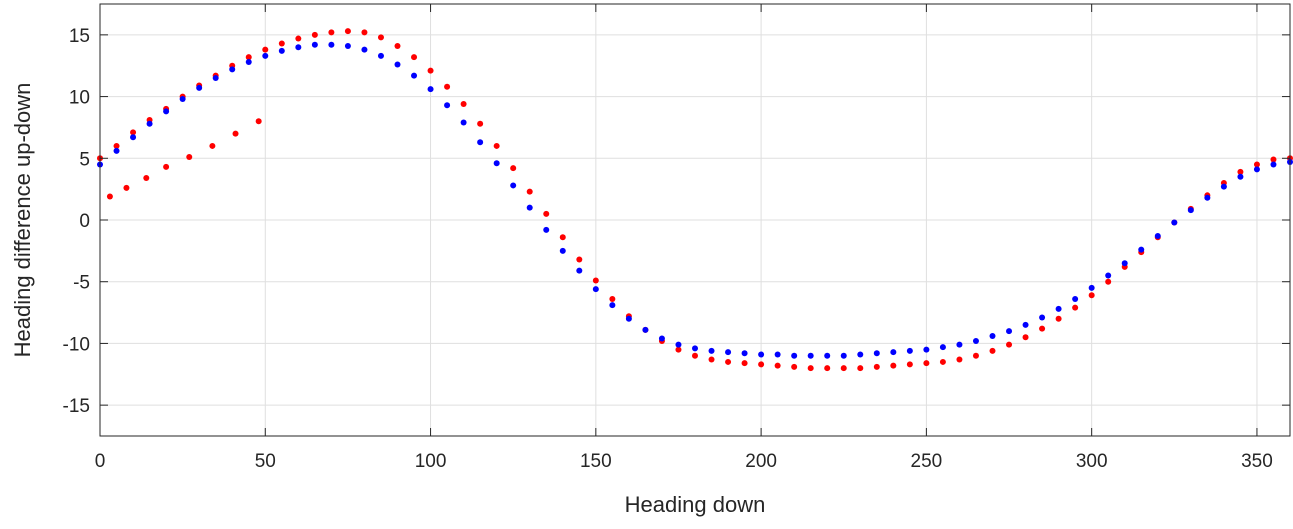 The height and width of the screenshot is (529, 1293). I want to click on y-tick-label: -10, so click(76, 344).